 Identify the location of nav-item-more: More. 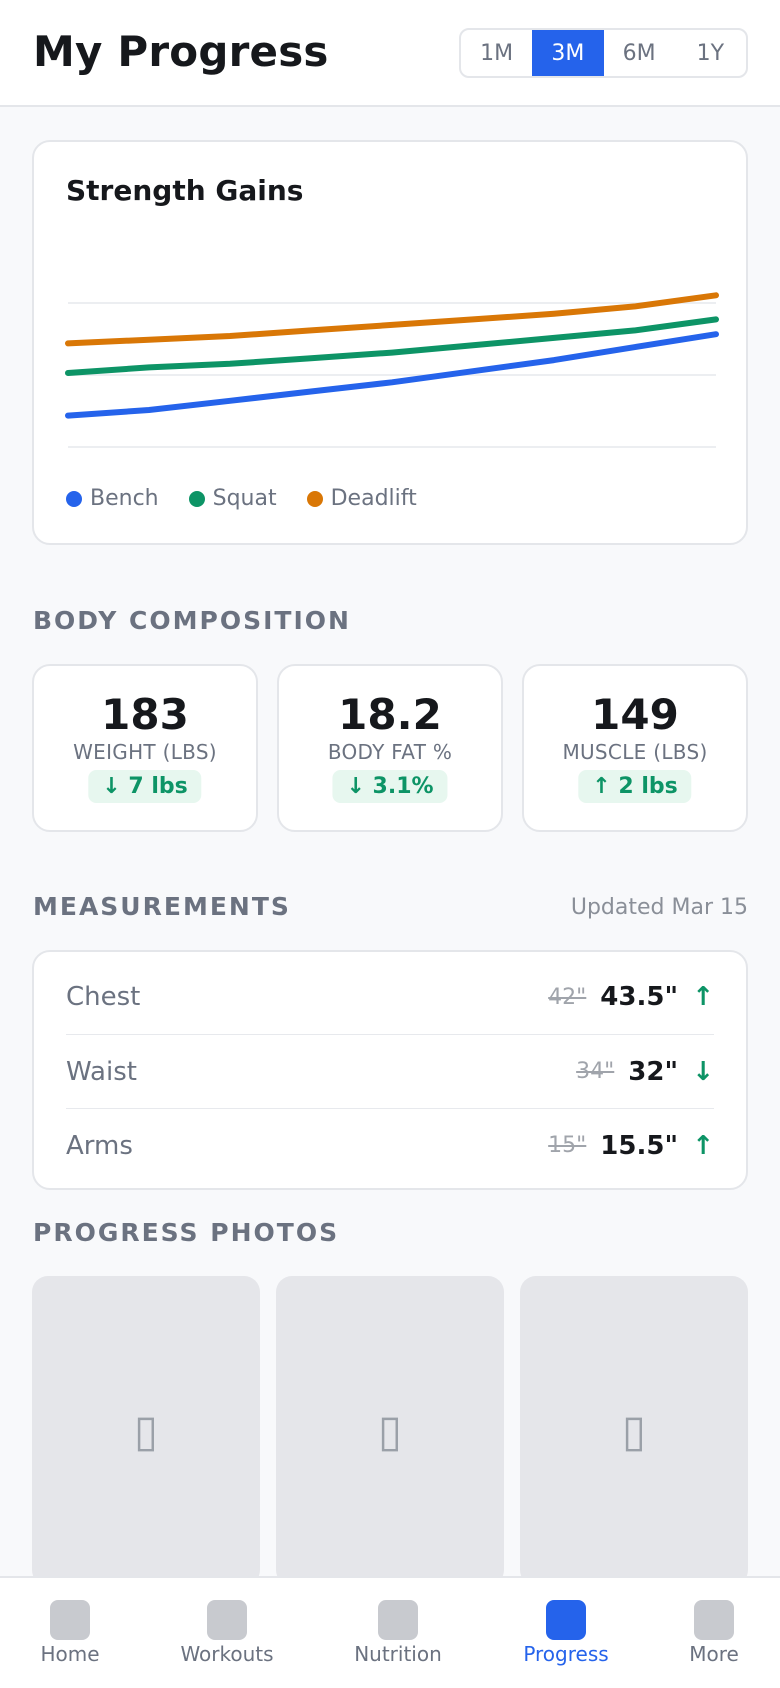
(712, 1633).